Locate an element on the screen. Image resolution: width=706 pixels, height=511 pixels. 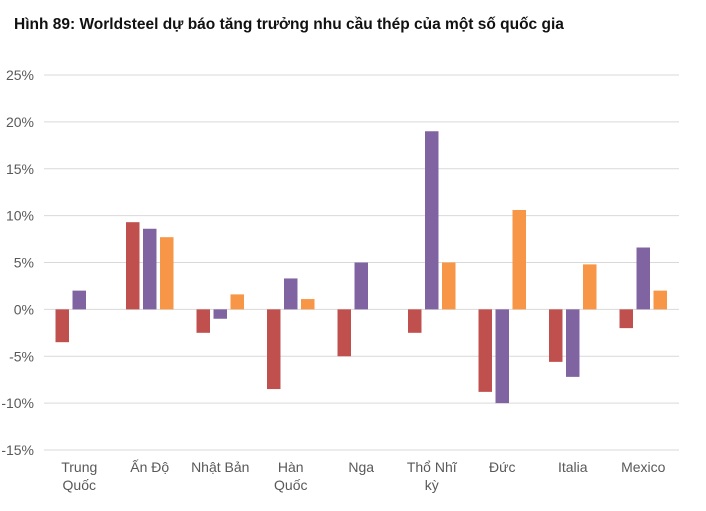
x-tick-label: Ấn Độ is located at coordinates (149, 467).